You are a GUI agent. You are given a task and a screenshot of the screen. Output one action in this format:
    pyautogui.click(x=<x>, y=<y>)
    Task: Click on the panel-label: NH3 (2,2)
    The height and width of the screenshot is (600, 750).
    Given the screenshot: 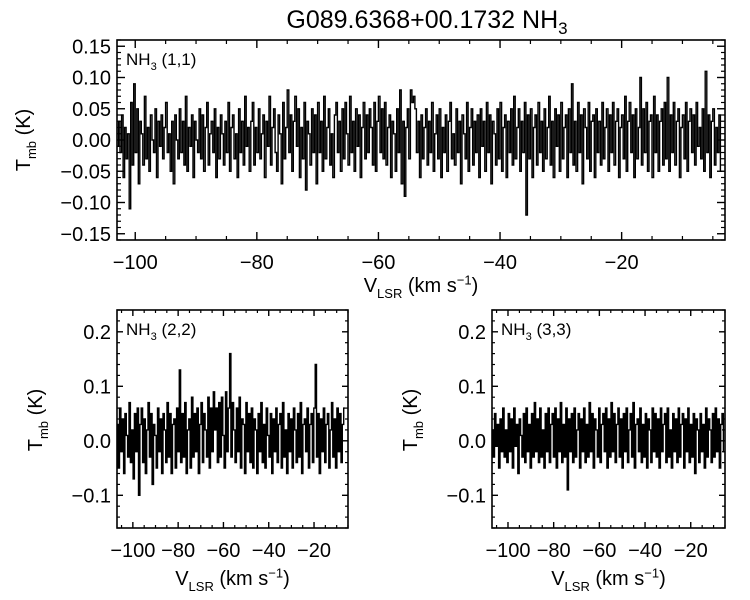 What is the action you would take?
    pyautogui.click(x=161, y=331)
    